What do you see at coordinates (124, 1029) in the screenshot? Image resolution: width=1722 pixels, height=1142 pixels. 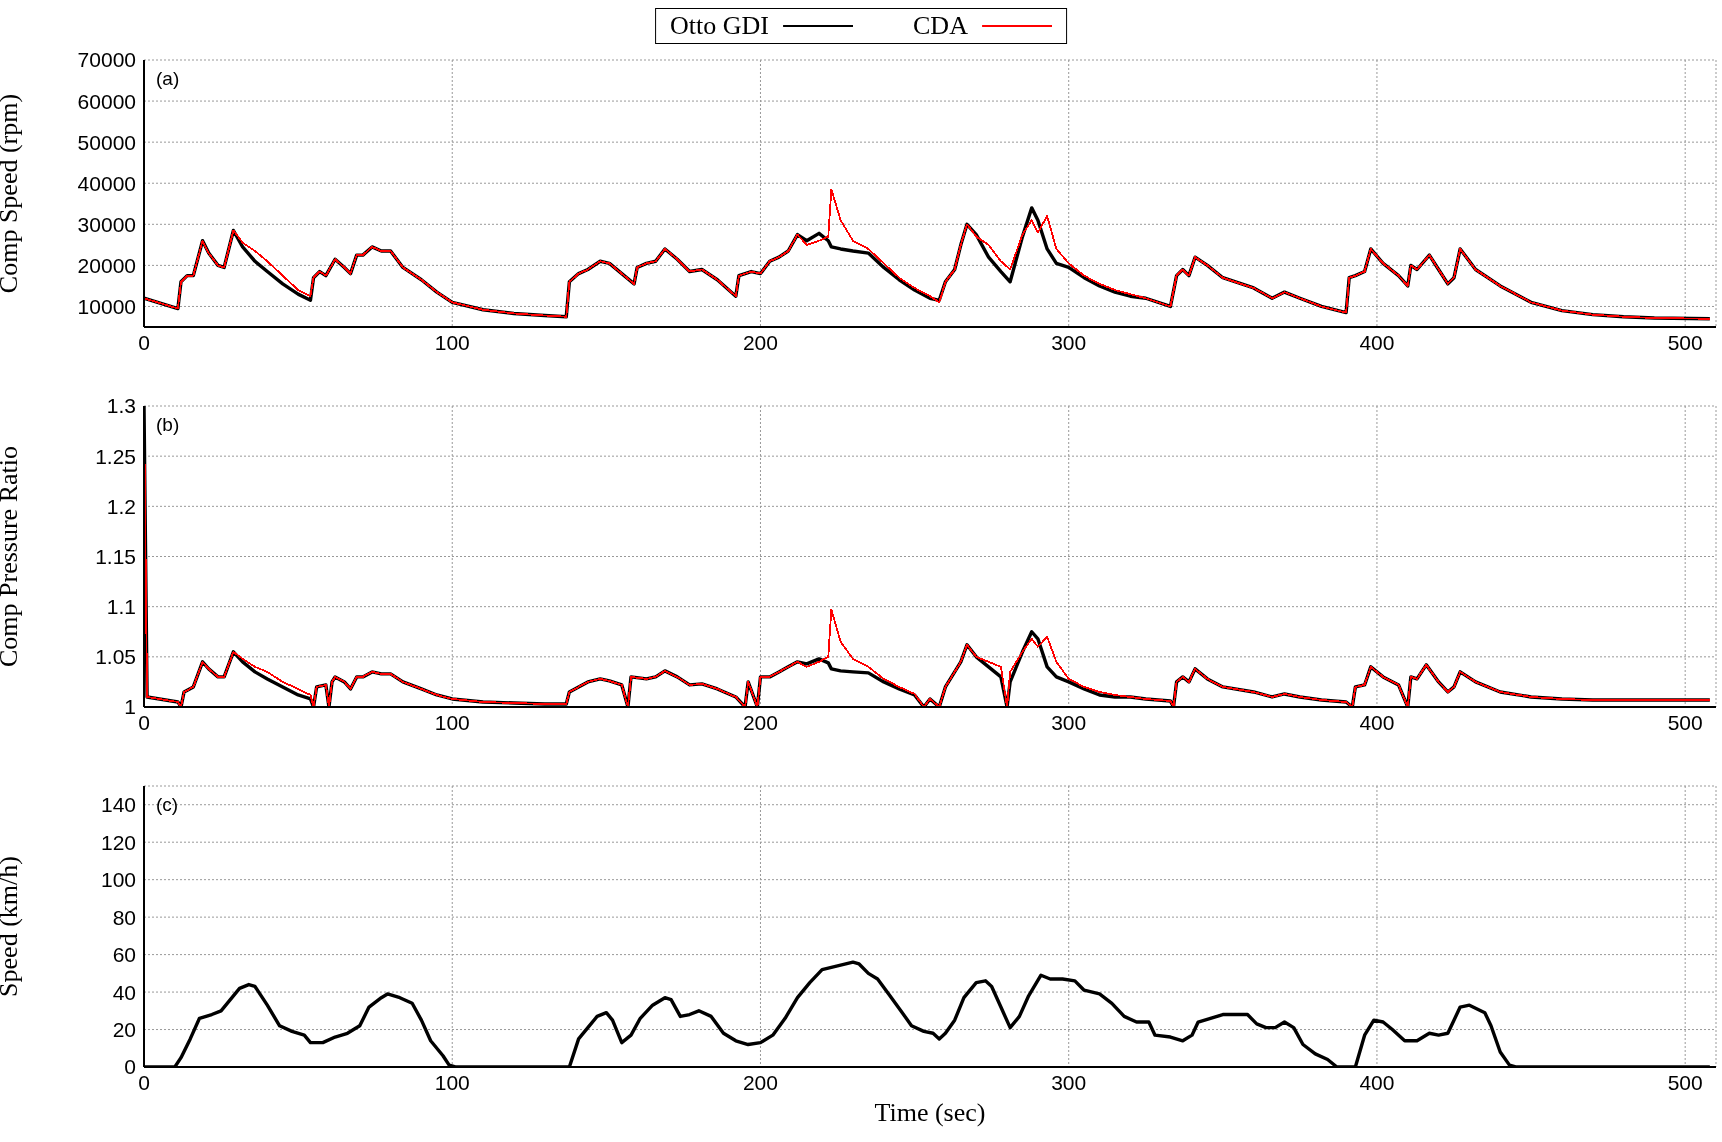 I see `y-tick-label: 20` at bounding box center [124, 1029].